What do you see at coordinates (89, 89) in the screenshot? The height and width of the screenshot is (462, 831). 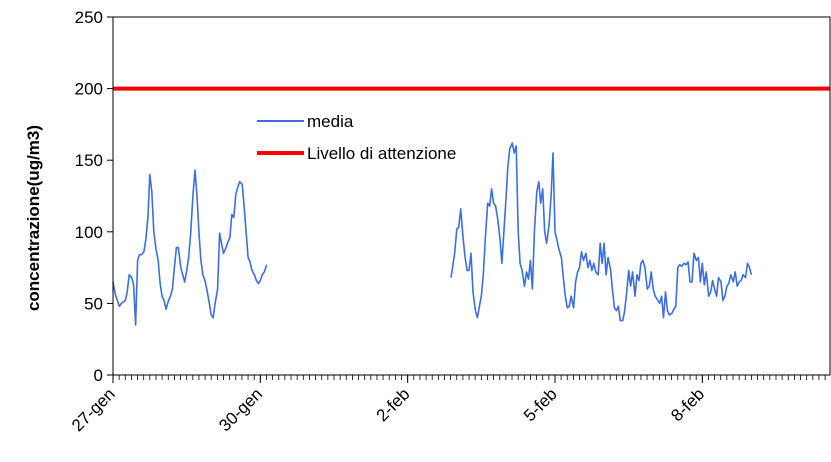 I see `y-tick-label-4: 200` at bounding box center [89, 89].